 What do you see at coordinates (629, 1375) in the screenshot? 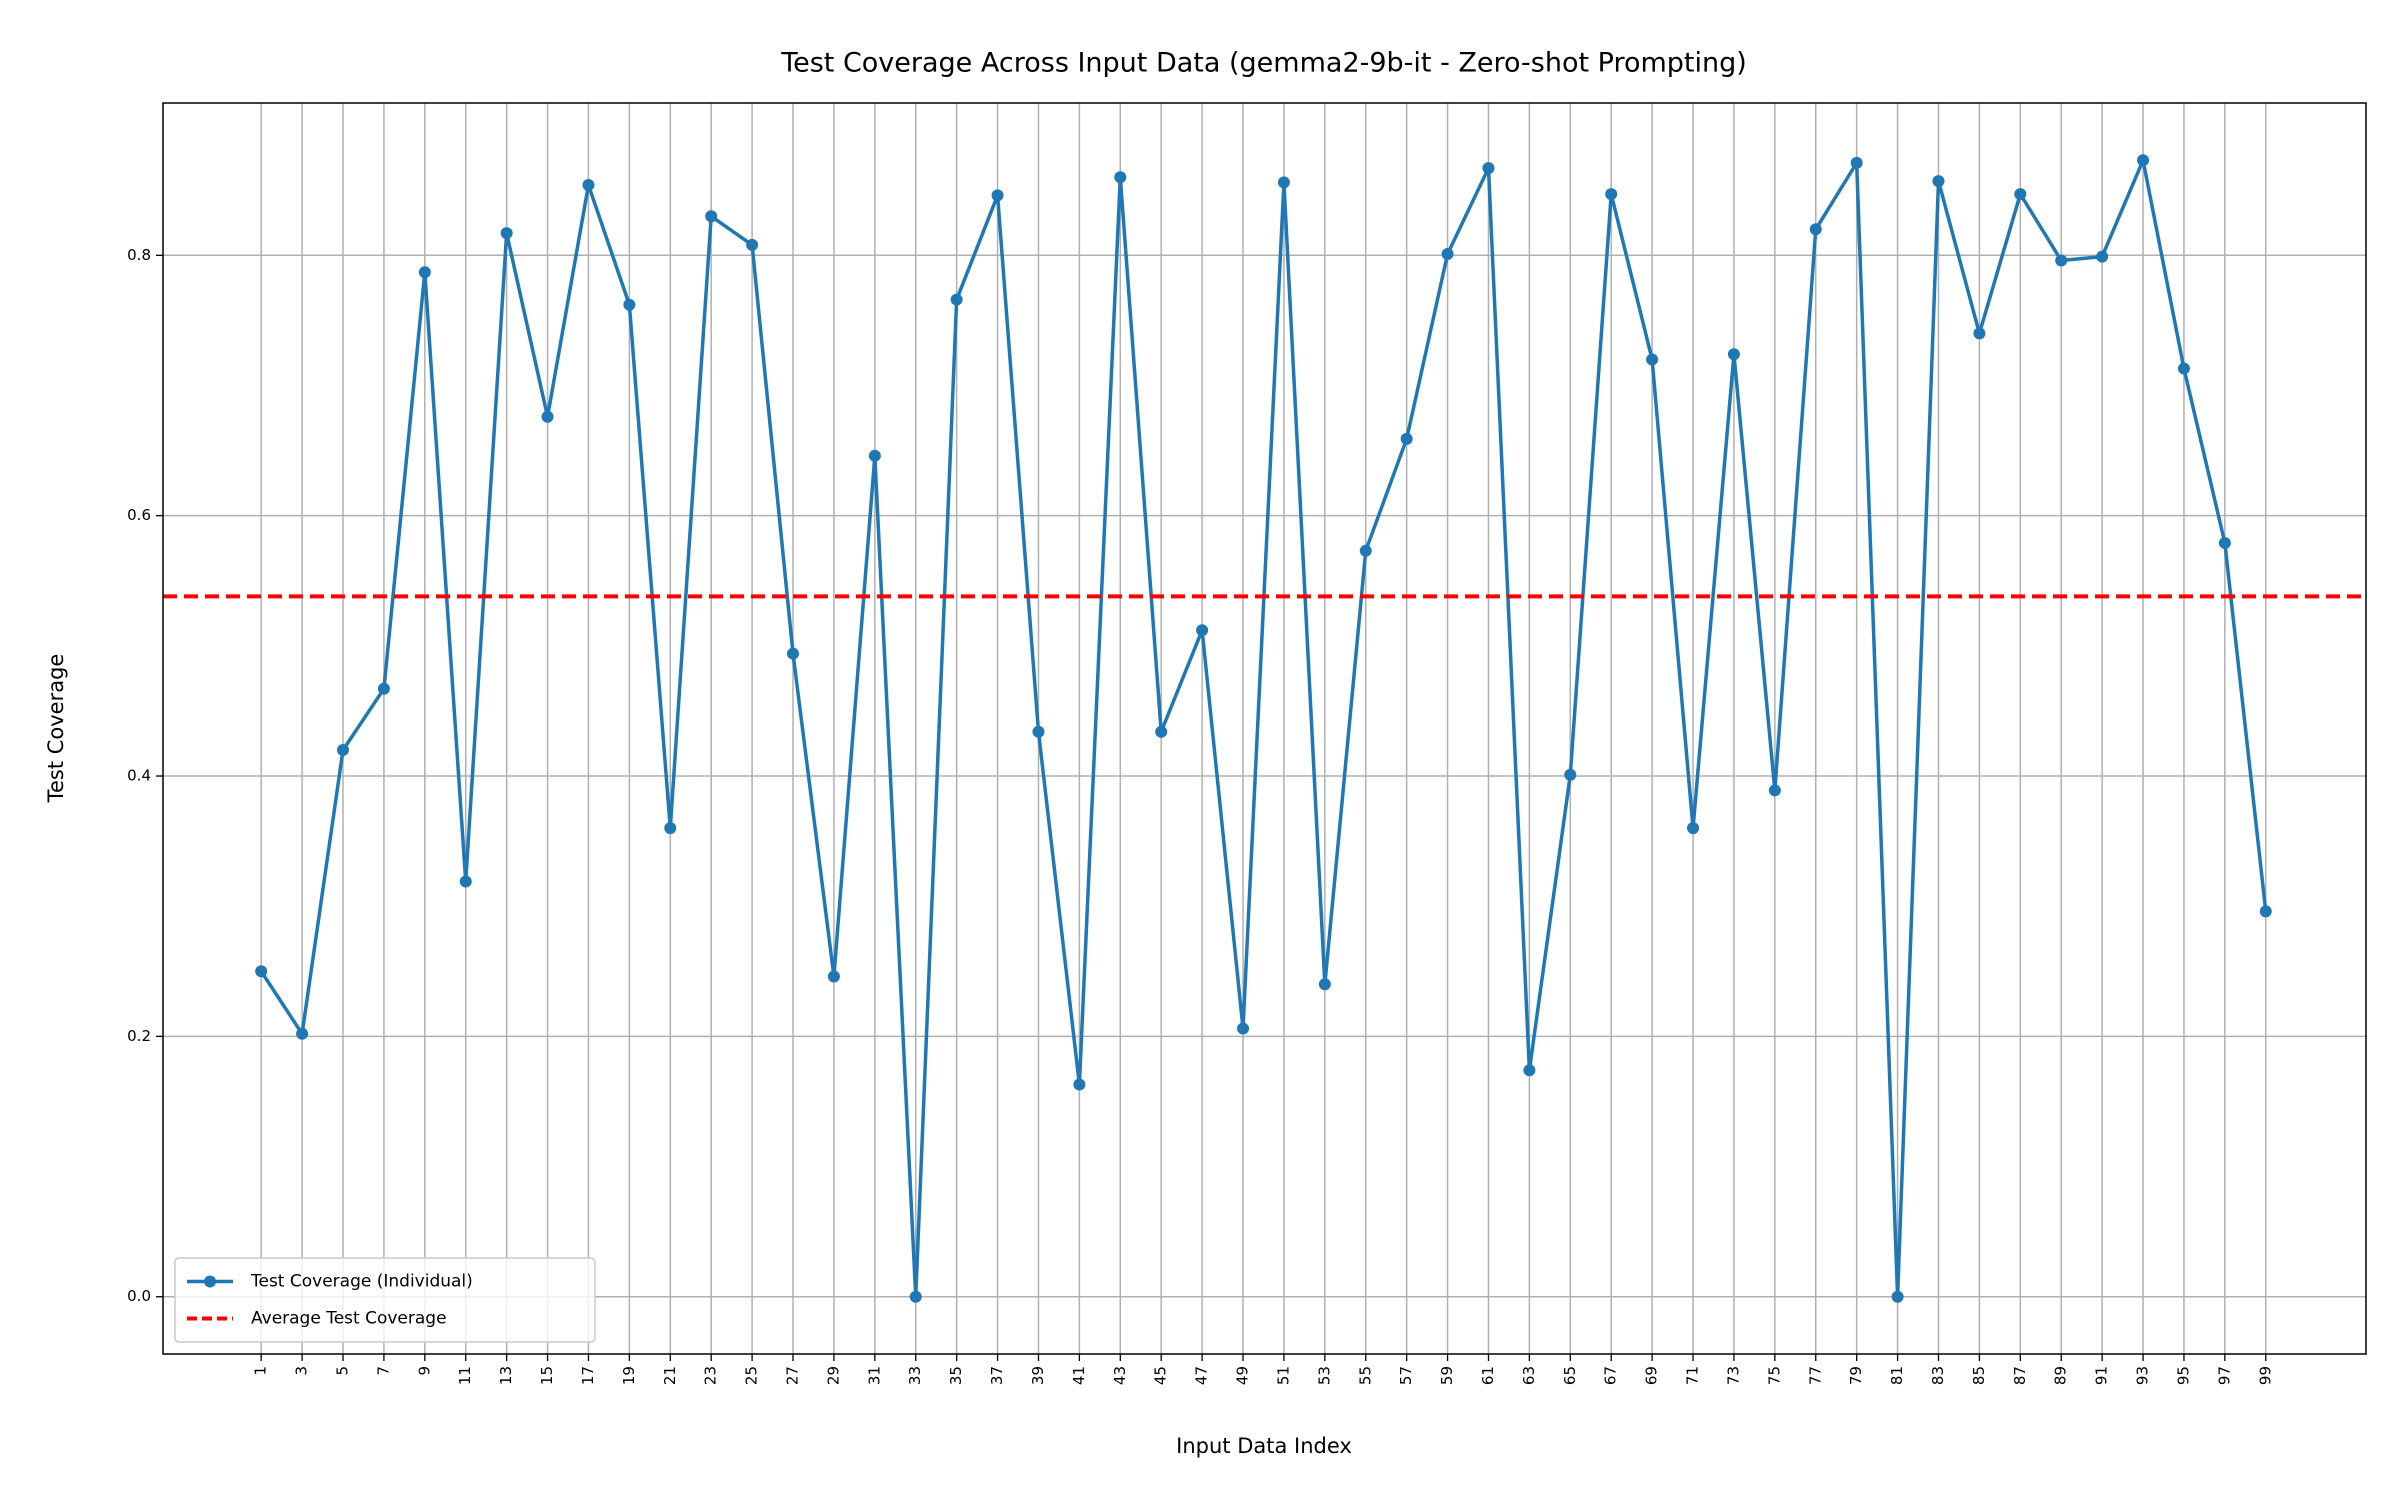
I see `x-tick-label: 19` at bounding box center [629, 1375].